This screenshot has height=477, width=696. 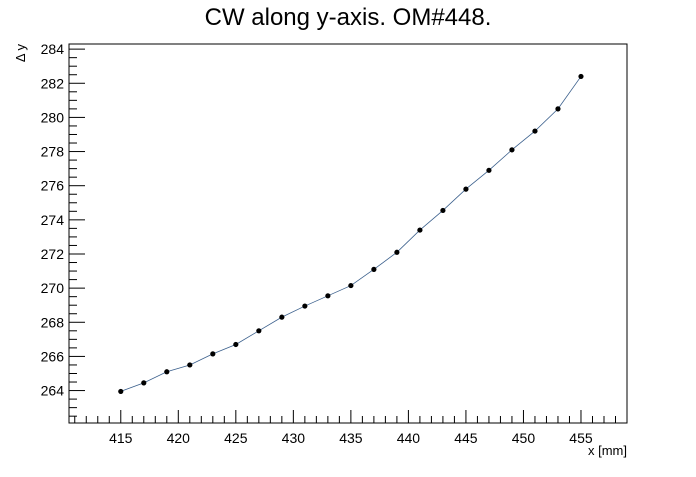 What do you see at coordinates (607, 450) in the screenshot?
I see `x-axis-label: x [mm]` at bounding box center [607, 450].